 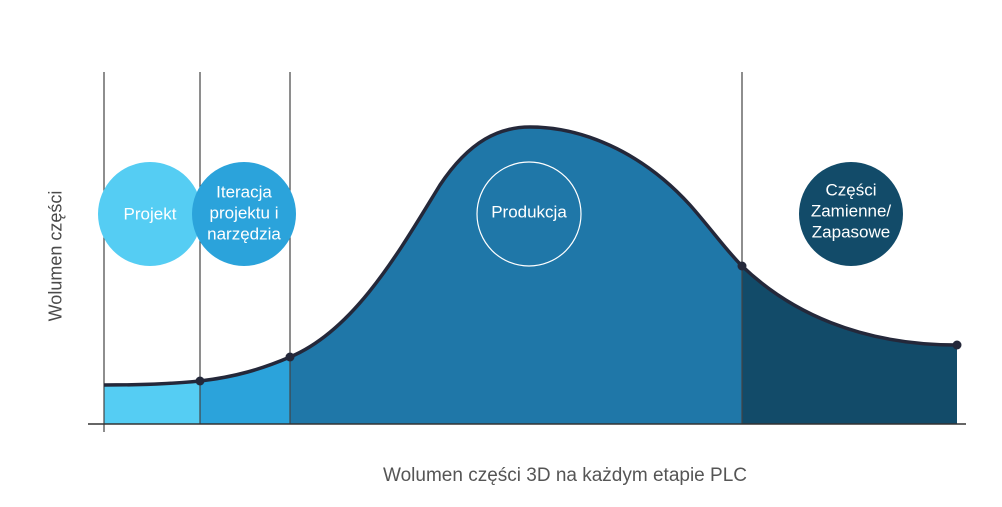 I want to click on stage-label-iteracja: Iteracja projektu i narzędzia, so click(x=244, y=213).